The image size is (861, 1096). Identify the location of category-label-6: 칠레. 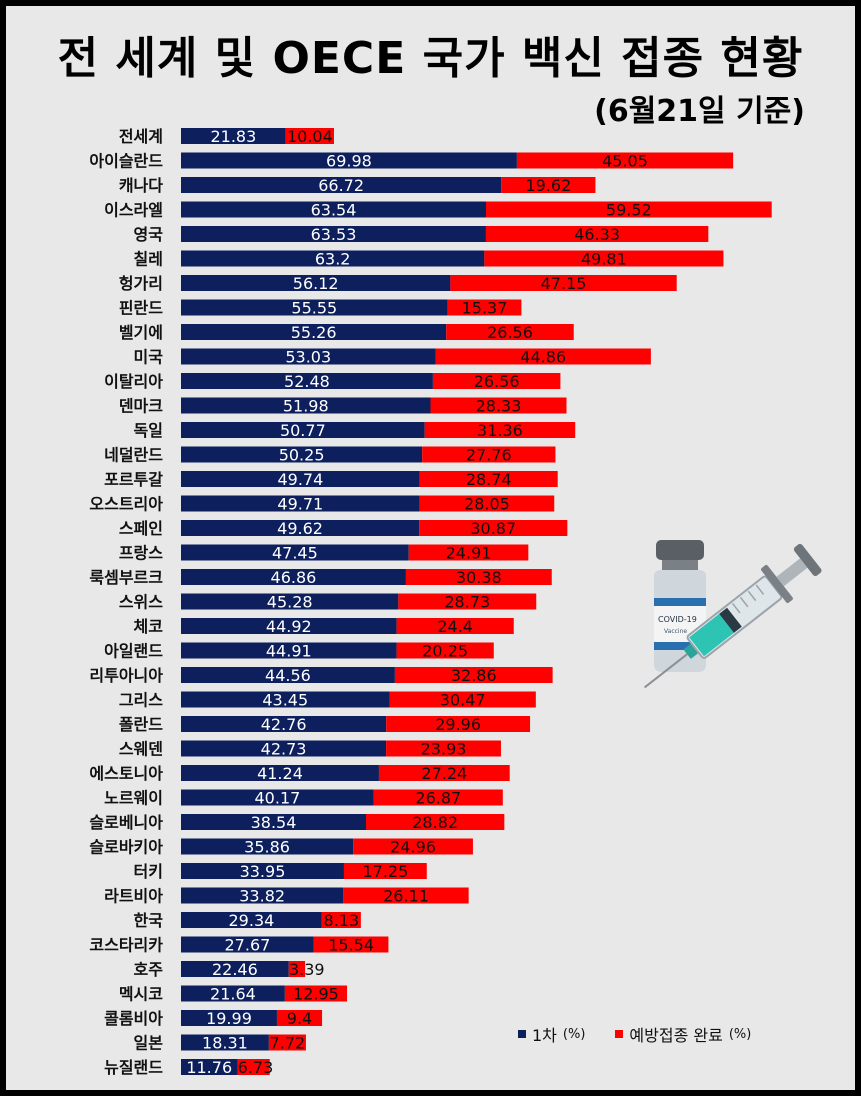
(148, 259).